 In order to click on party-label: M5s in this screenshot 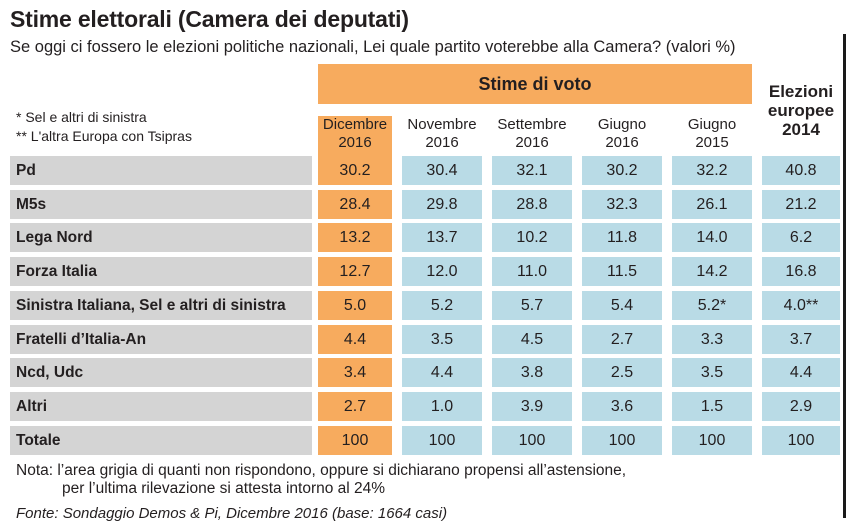, I will do `click(161, 204)`.